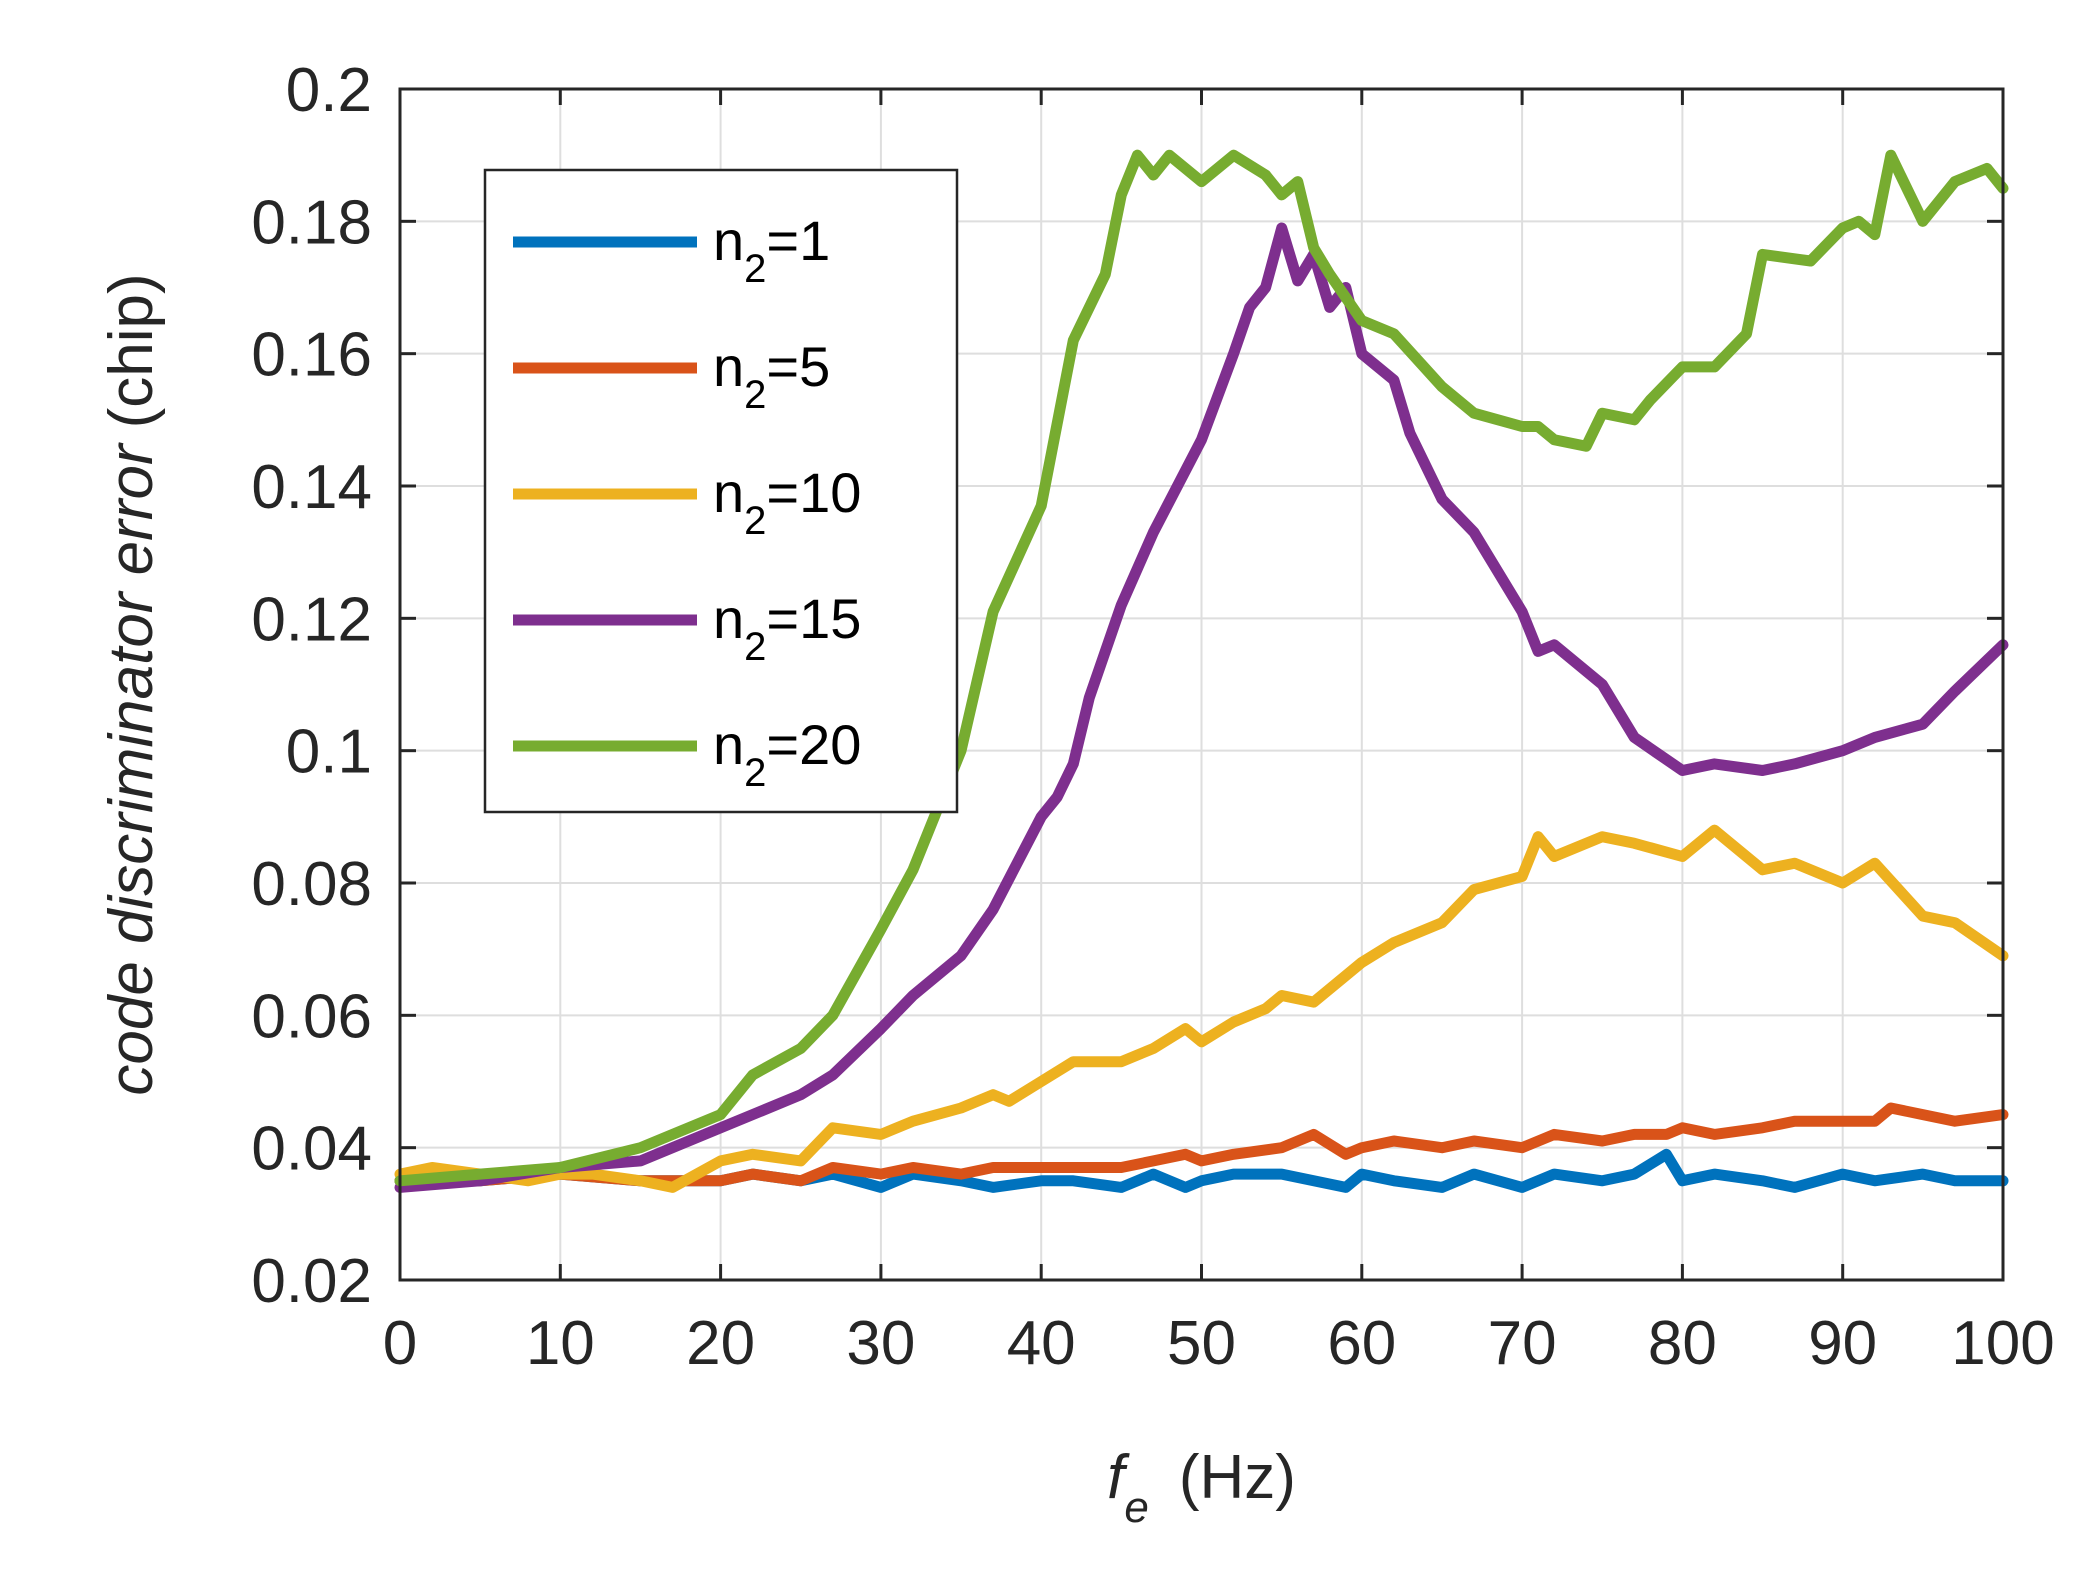  Describe the element at coordinates (311, 619) in the screenshot. I see `y-tick-label-5: 0.12` at that location.